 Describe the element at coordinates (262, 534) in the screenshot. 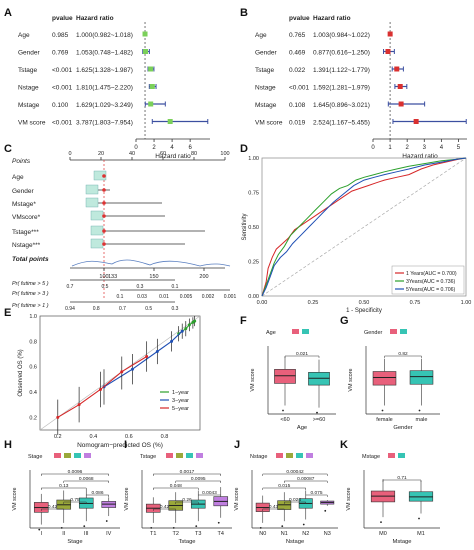

I see `box-x-tick-label: N0` at that location.